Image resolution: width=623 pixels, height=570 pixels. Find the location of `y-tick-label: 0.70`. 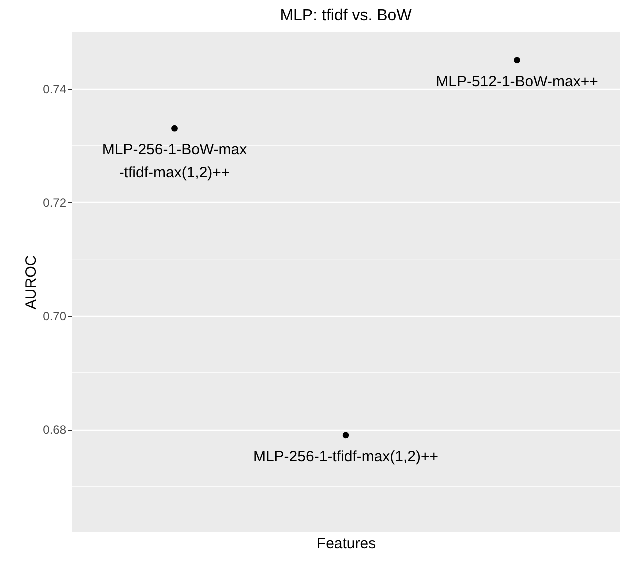

y-tick-label: 0.70 is located at coordinates (55, 317).